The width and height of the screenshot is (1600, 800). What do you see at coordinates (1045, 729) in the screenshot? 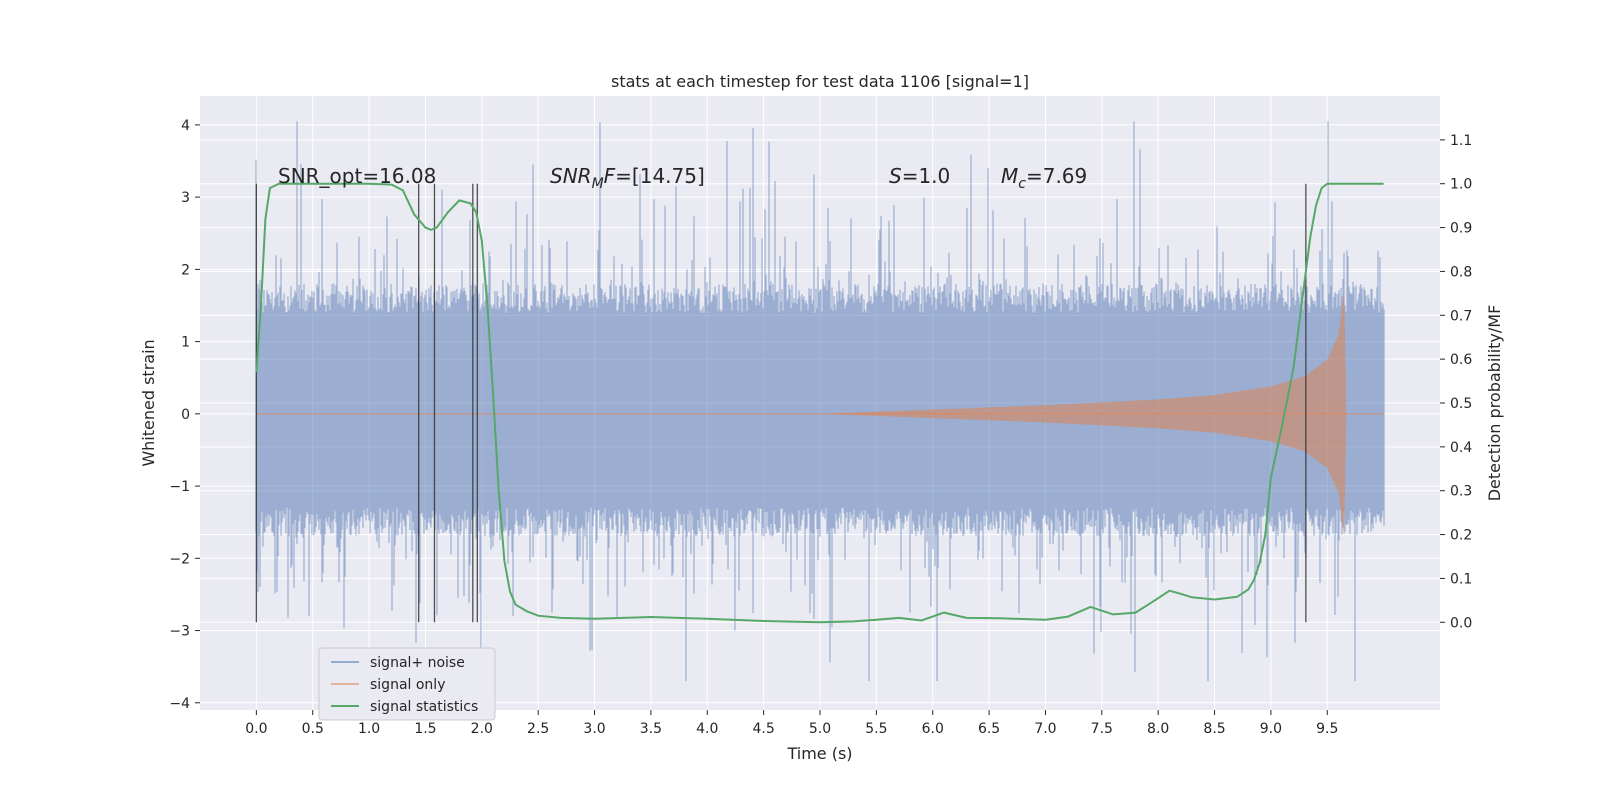
I see `x-tick-label-14: 7.0` at bounding box center [1045, 729].